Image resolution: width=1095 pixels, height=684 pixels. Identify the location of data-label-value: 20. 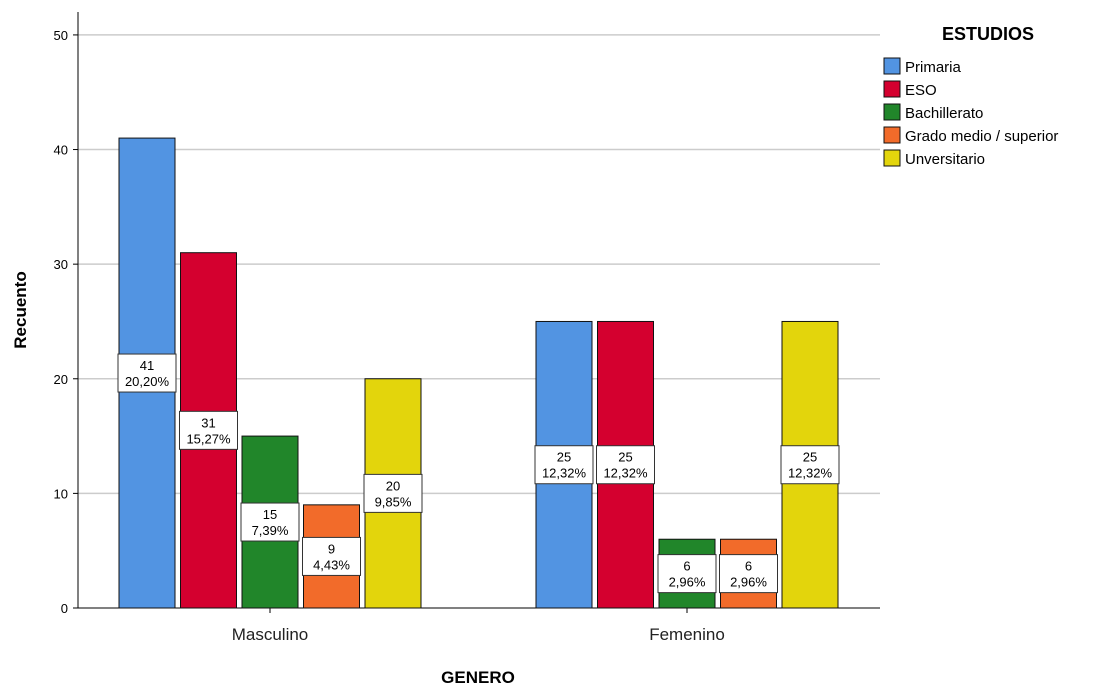
(393, 485).